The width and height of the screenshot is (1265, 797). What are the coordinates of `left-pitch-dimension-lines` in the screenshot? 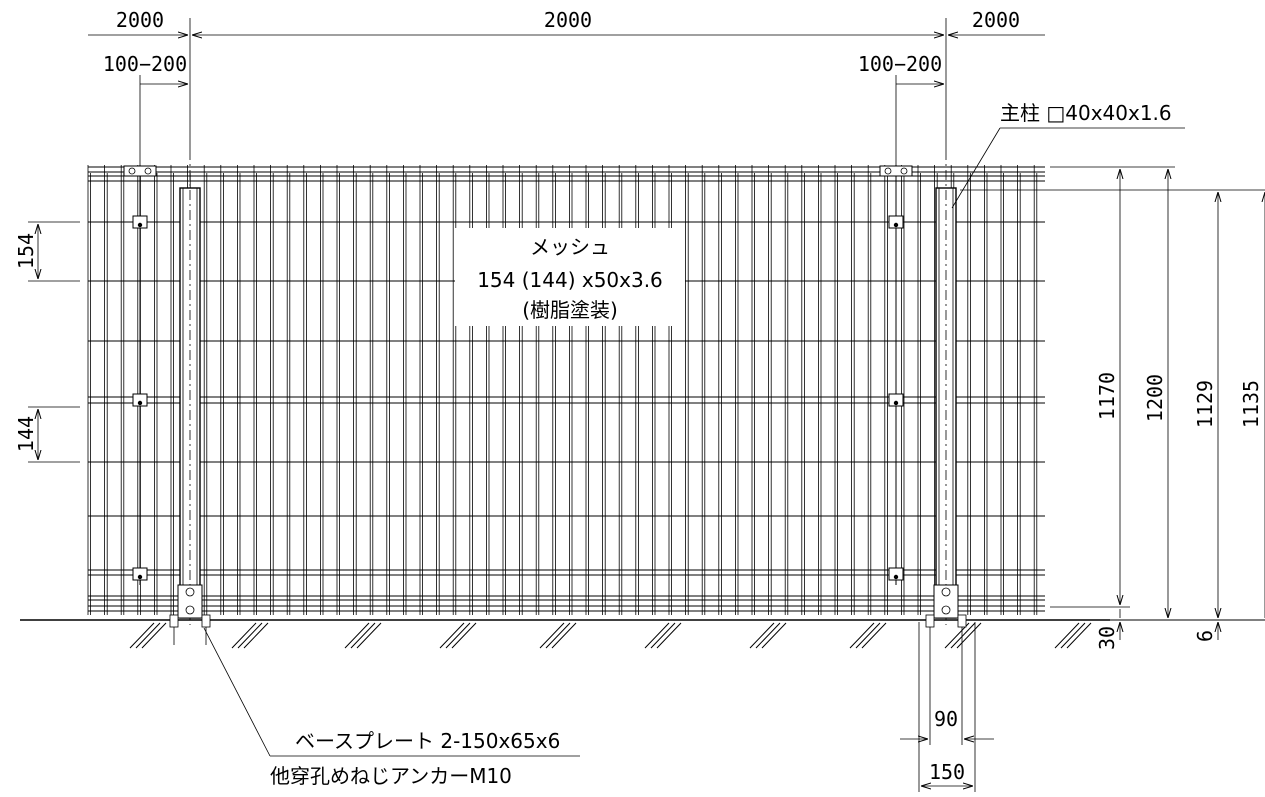 It's located at (54, 342).